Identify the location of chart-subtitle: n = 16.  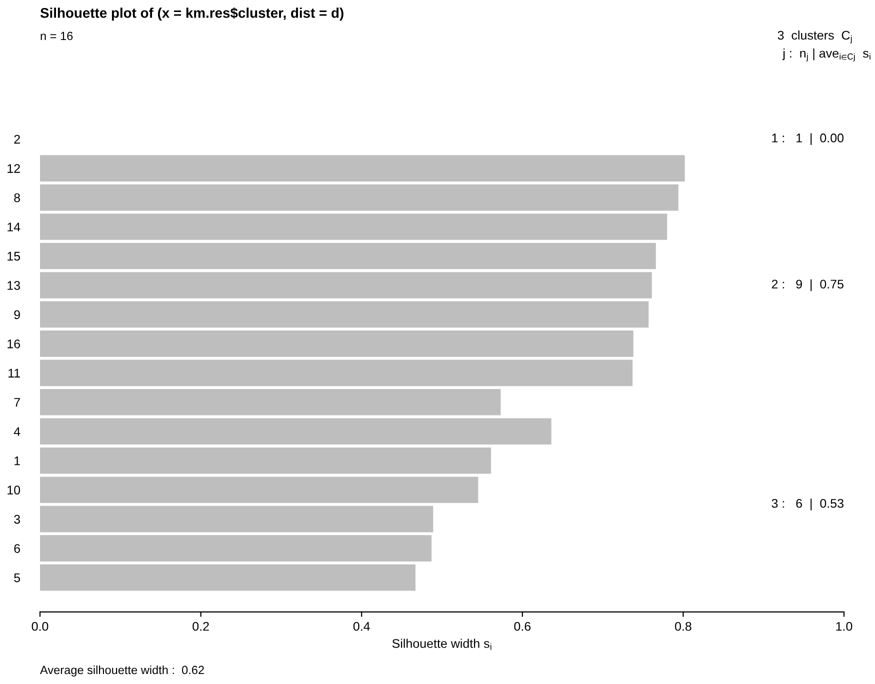
(56, 36).